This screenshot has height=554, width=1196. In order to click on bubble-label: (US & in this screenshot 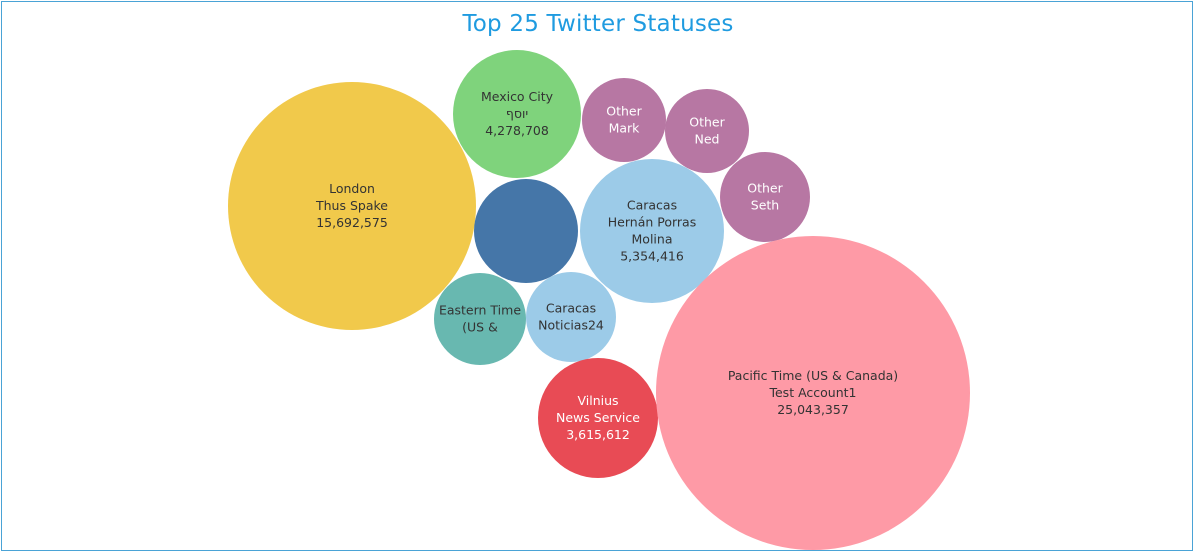, I will do `click(480, 327)`.